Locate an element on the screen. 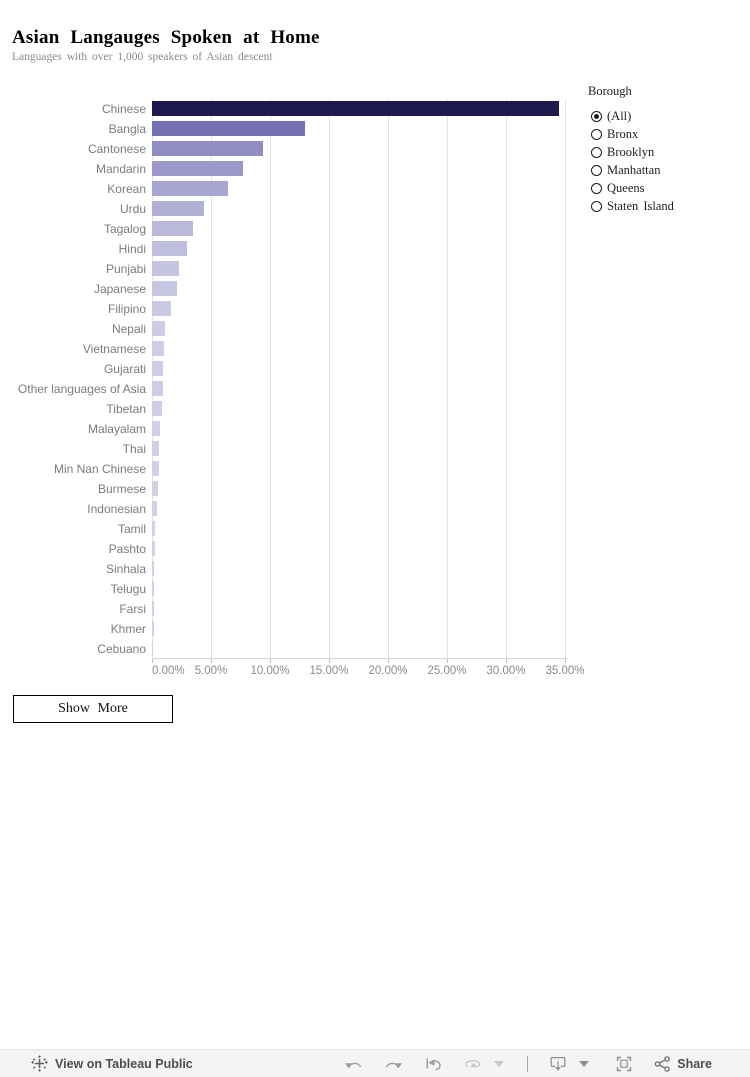 The width and height of the screenshot is (750, 1077). view-on-tableau-public-link: View on Tableau Public is located at coordinates (112, 1063).